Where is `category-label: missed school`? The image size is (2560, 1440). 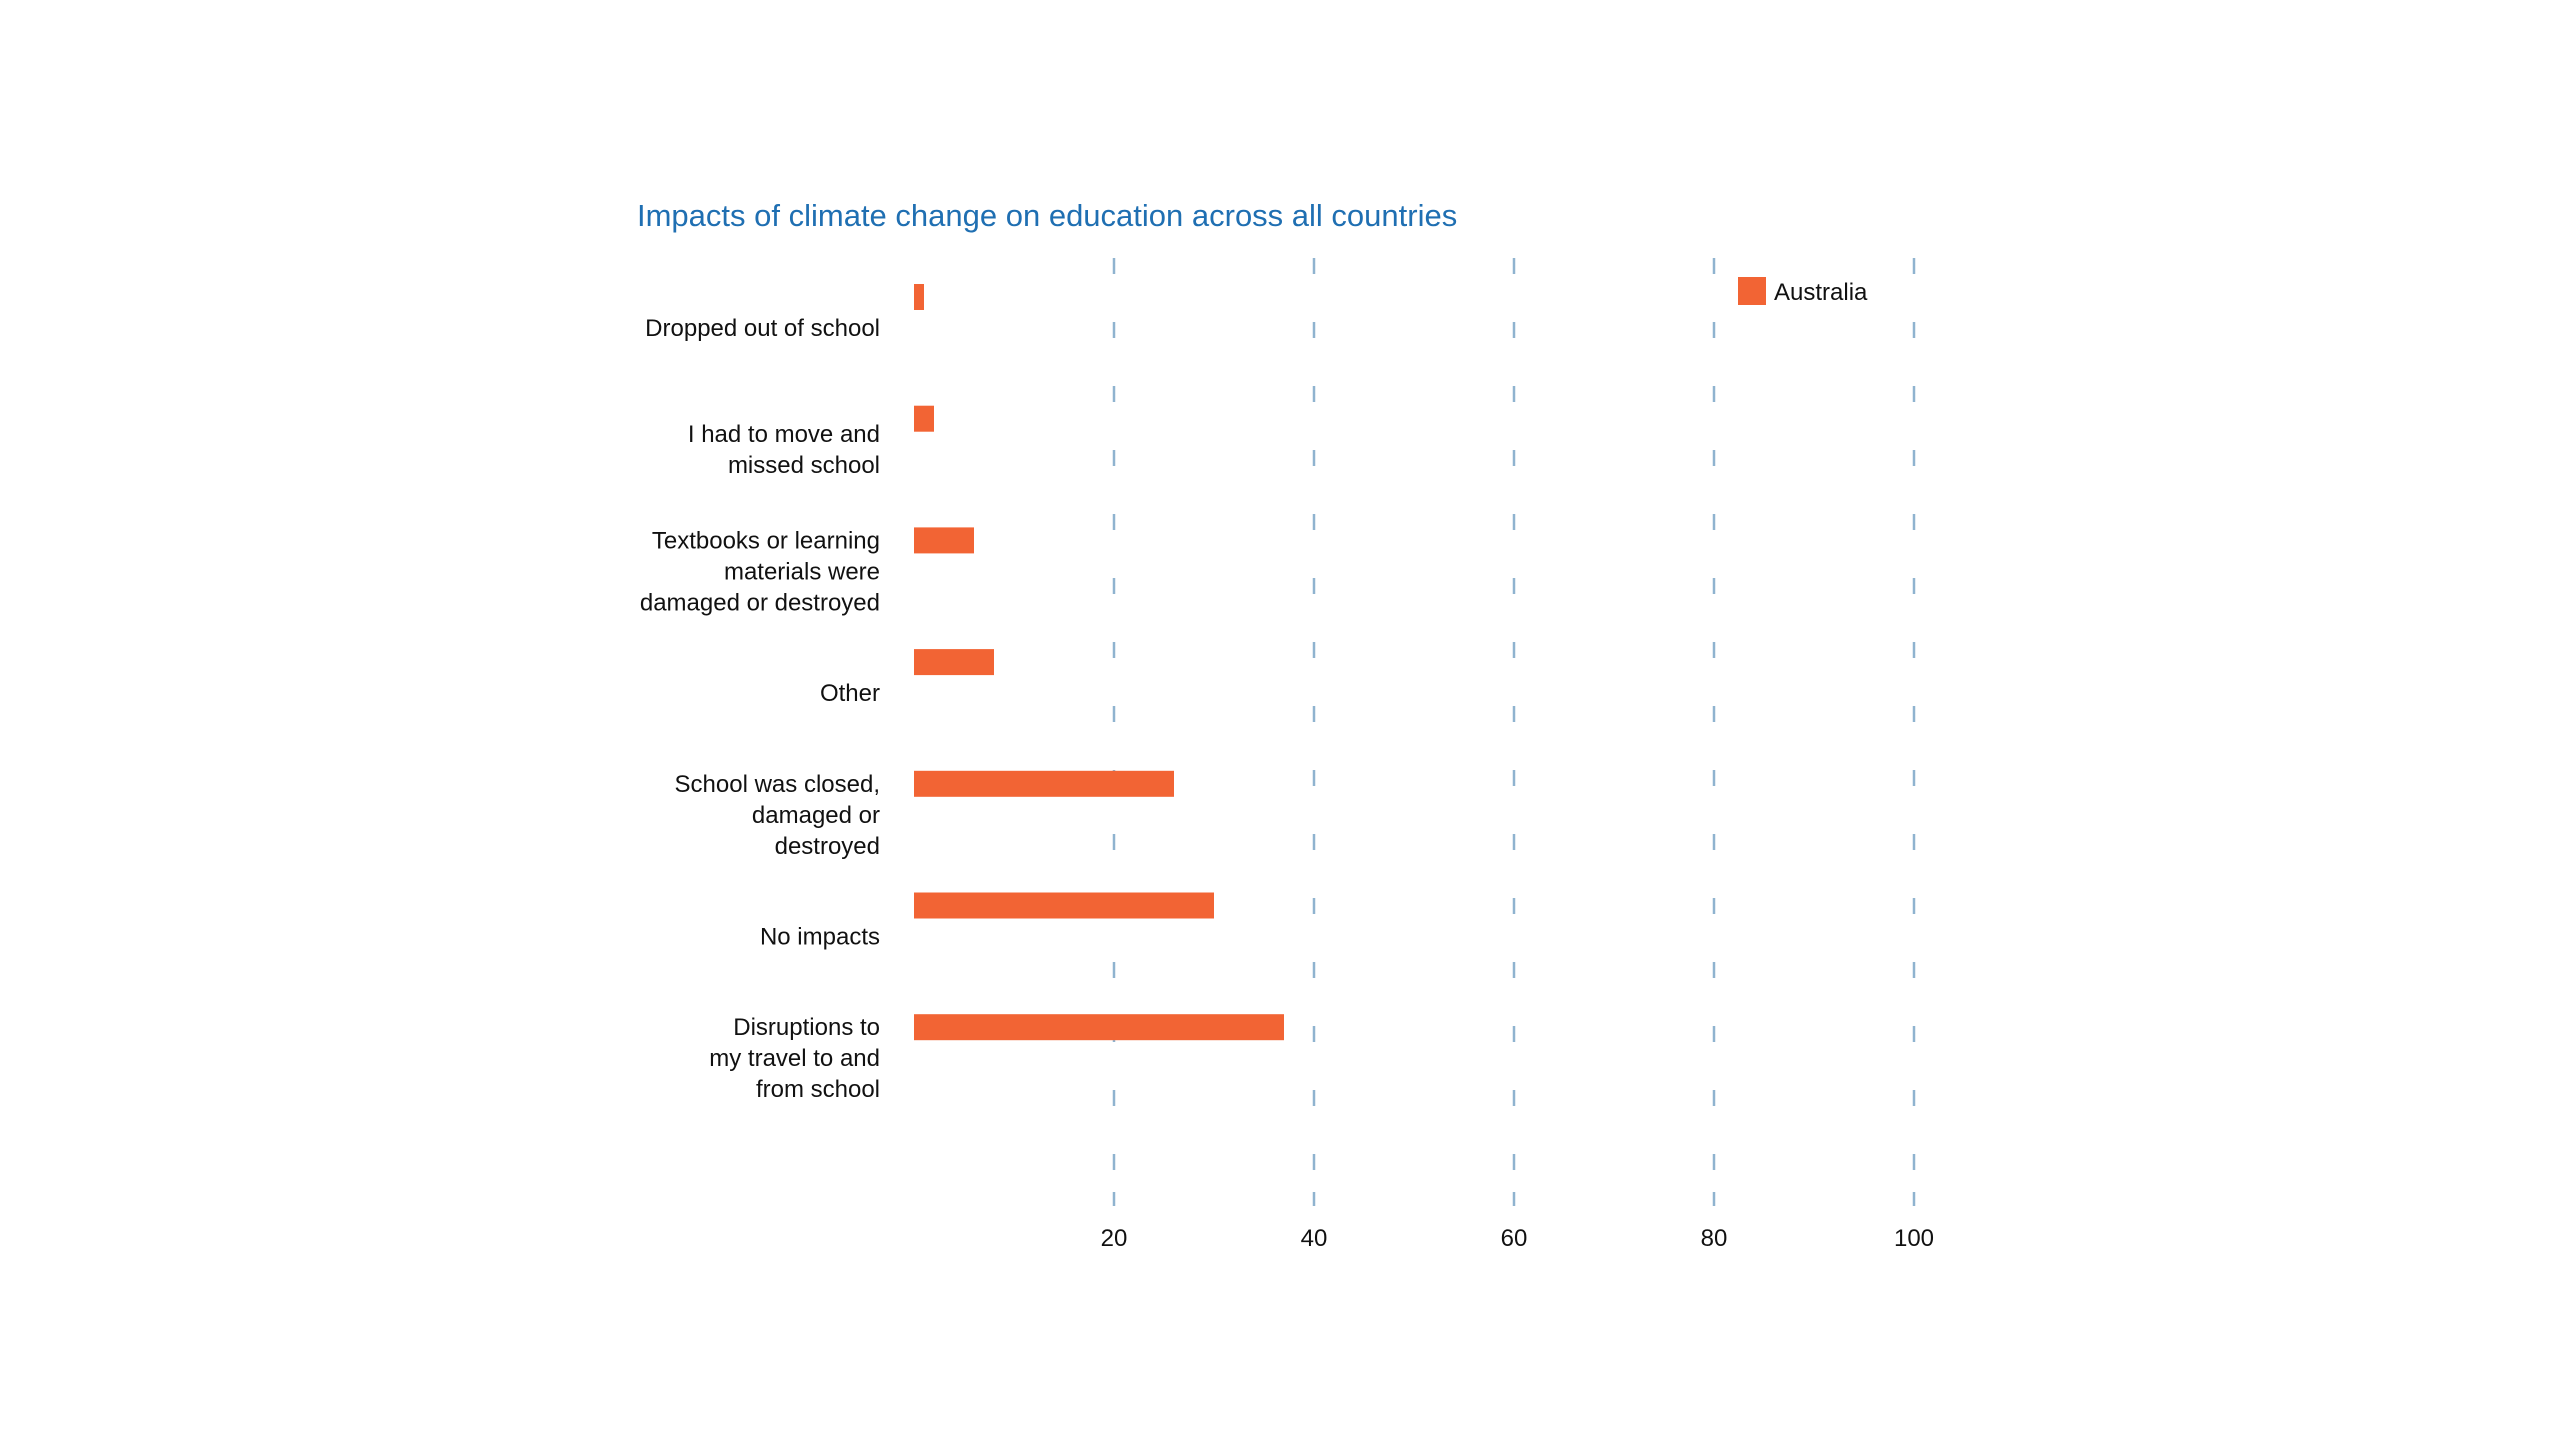
category-label: missed school is located at coordinates (804, 465).